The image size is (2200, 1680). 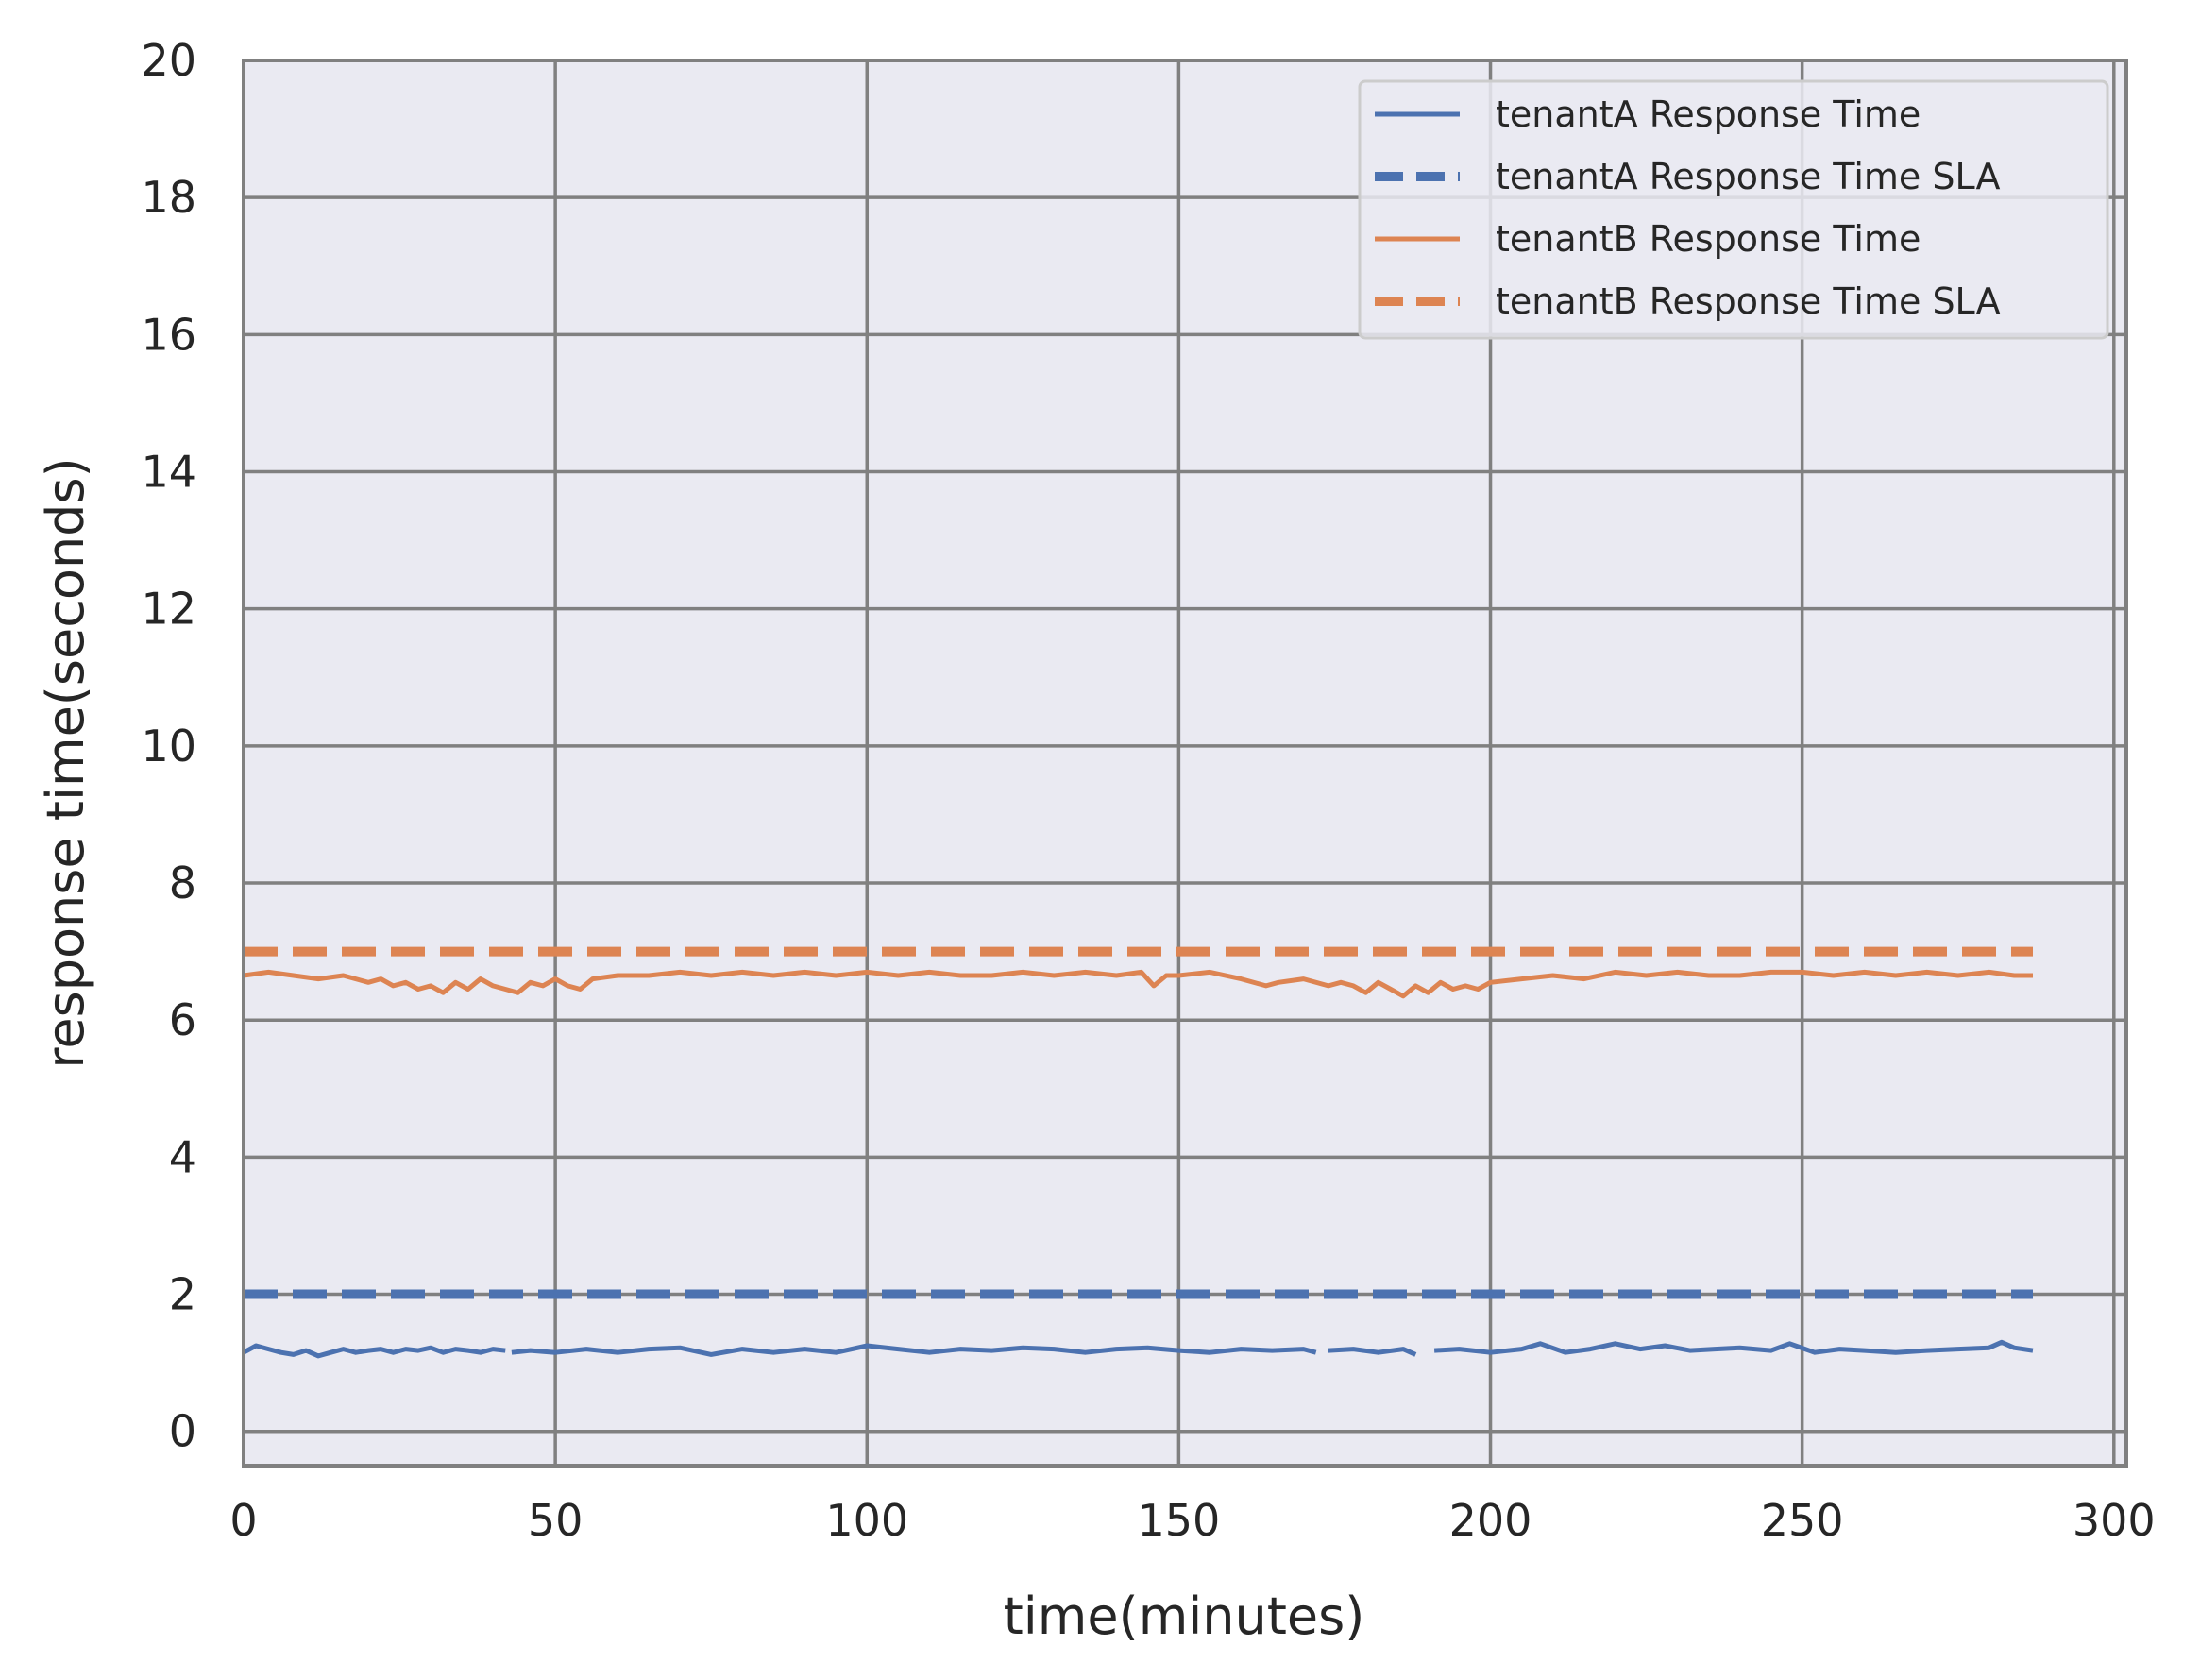 I want to click on legend-label: tenantA Response Time SLA, so click(x=1748, y=176).